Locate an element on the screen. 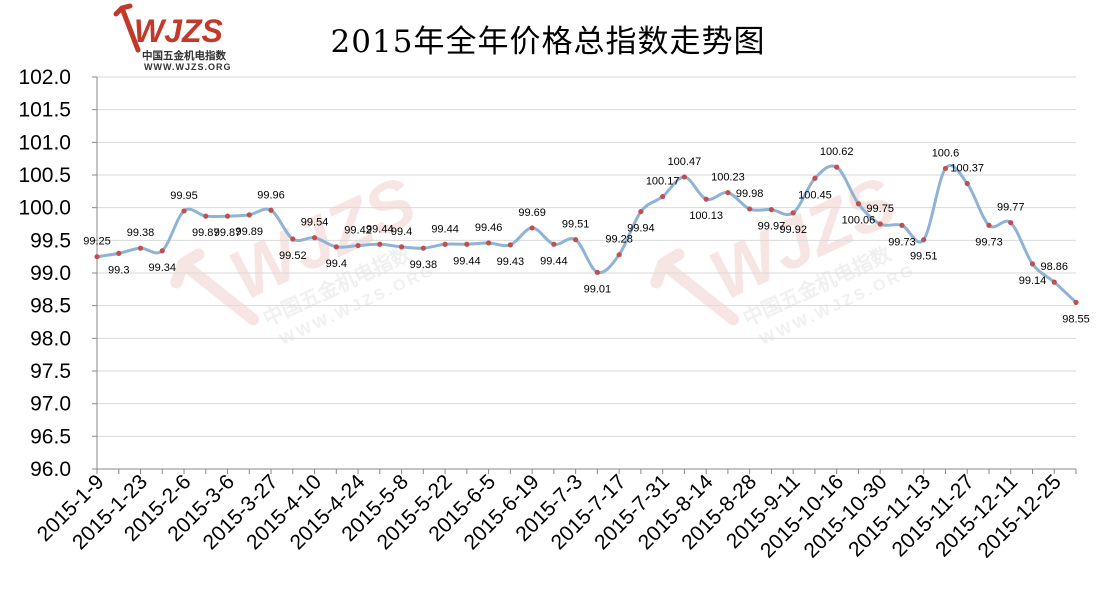  data-label: 99.94 is located at coordinates (641, 229).